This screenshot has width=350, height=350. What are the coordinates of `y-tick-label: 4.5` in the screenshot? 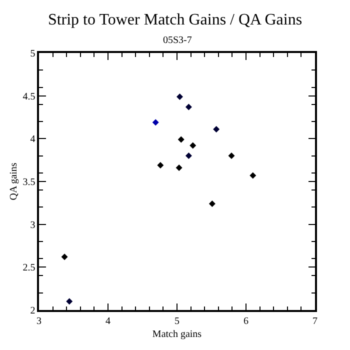 It's located at (29, 96).